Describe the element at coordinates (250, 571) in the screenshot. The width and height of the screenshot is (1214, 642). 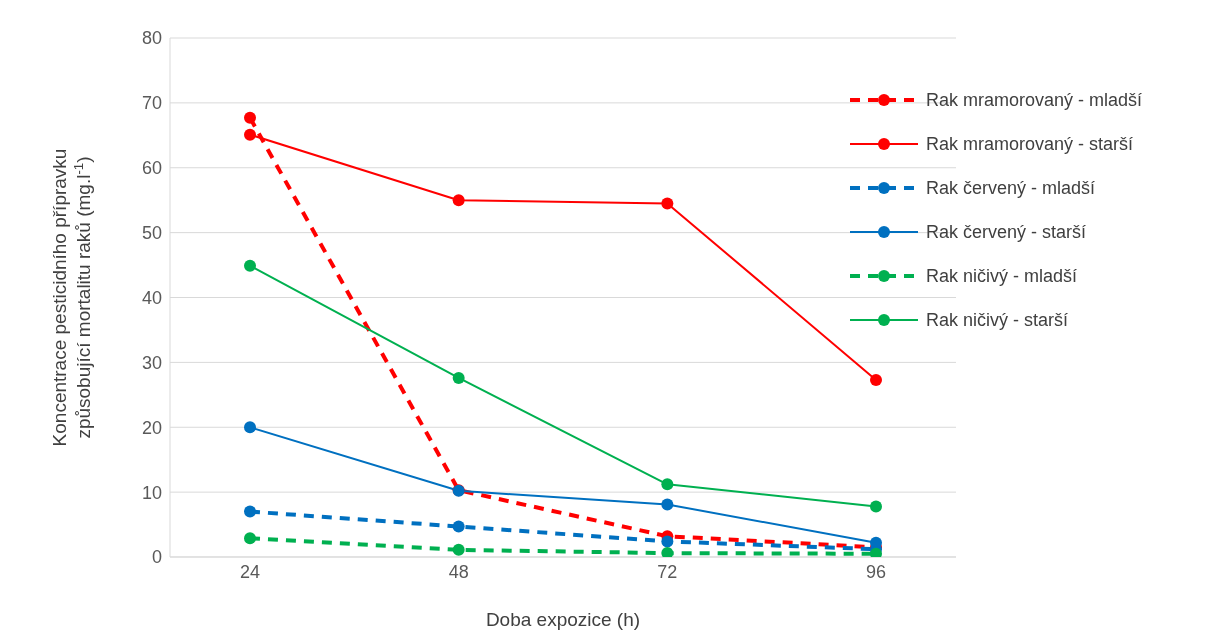
I see `x-tick-label: 24` at that location.